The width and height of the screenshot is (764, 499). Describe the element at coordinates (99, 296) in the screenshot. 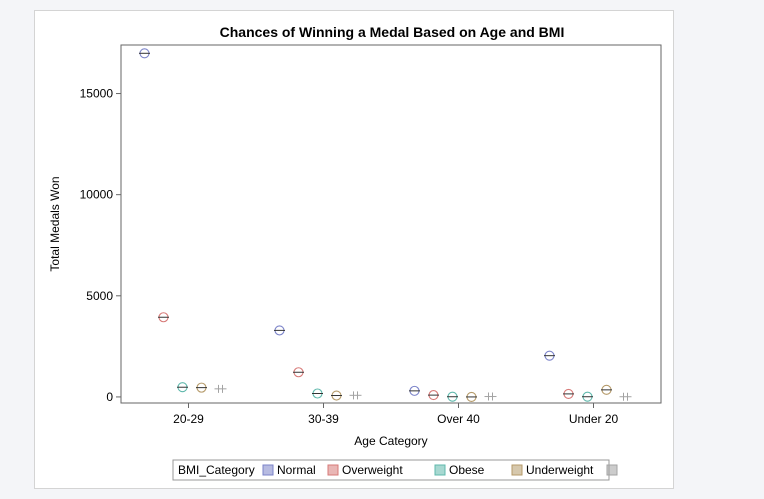

I see `y-tick-label: 5000` at that location.